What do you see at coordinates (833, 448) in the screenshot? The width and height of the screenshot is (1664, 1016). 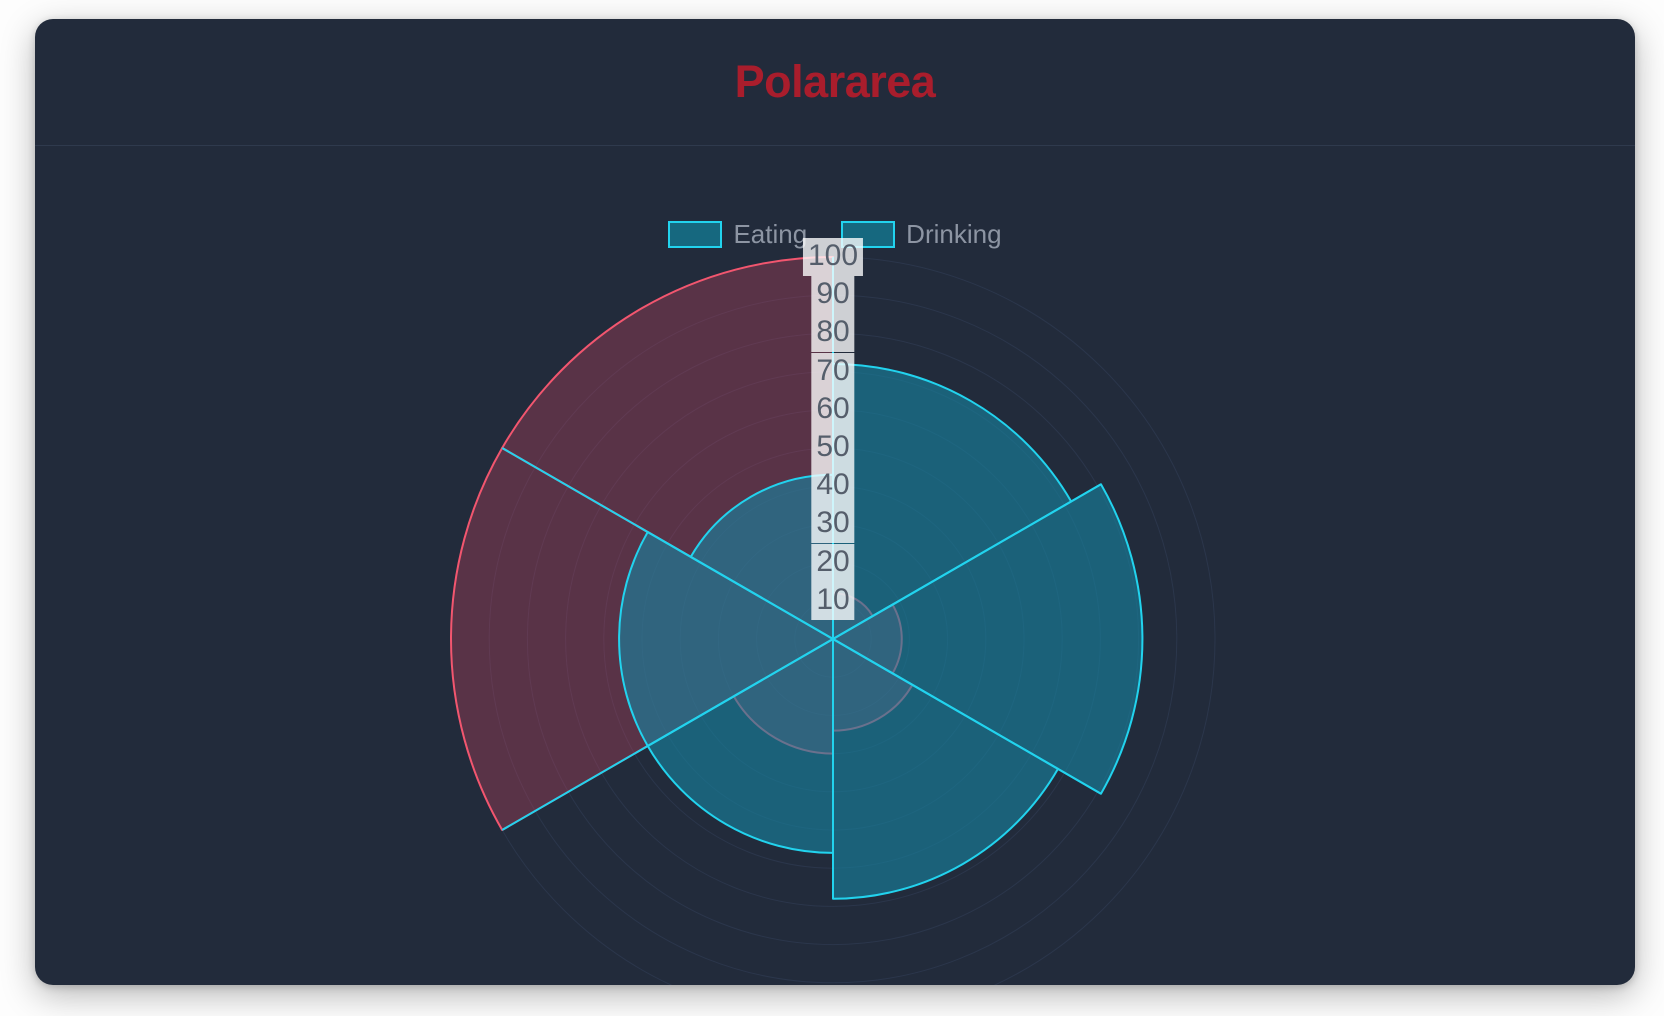 I see `radial-tick-label: 50` at bounding box center [833, 448].